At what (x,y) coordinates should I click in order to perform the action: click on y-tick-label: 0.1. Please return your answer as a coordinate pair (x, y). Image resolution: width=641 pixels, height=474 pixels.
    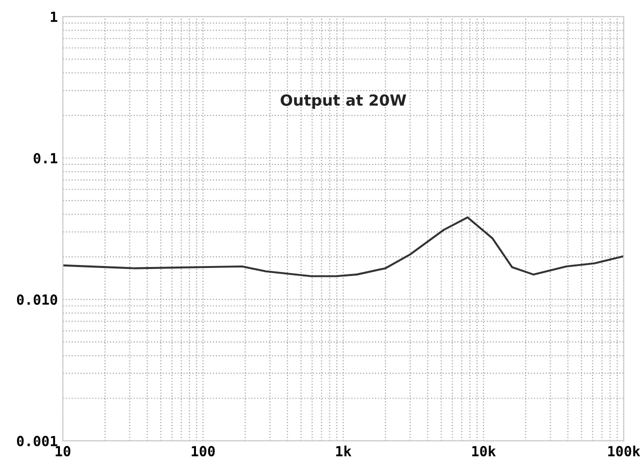
    Looking at the image, I should click on (46, 158).